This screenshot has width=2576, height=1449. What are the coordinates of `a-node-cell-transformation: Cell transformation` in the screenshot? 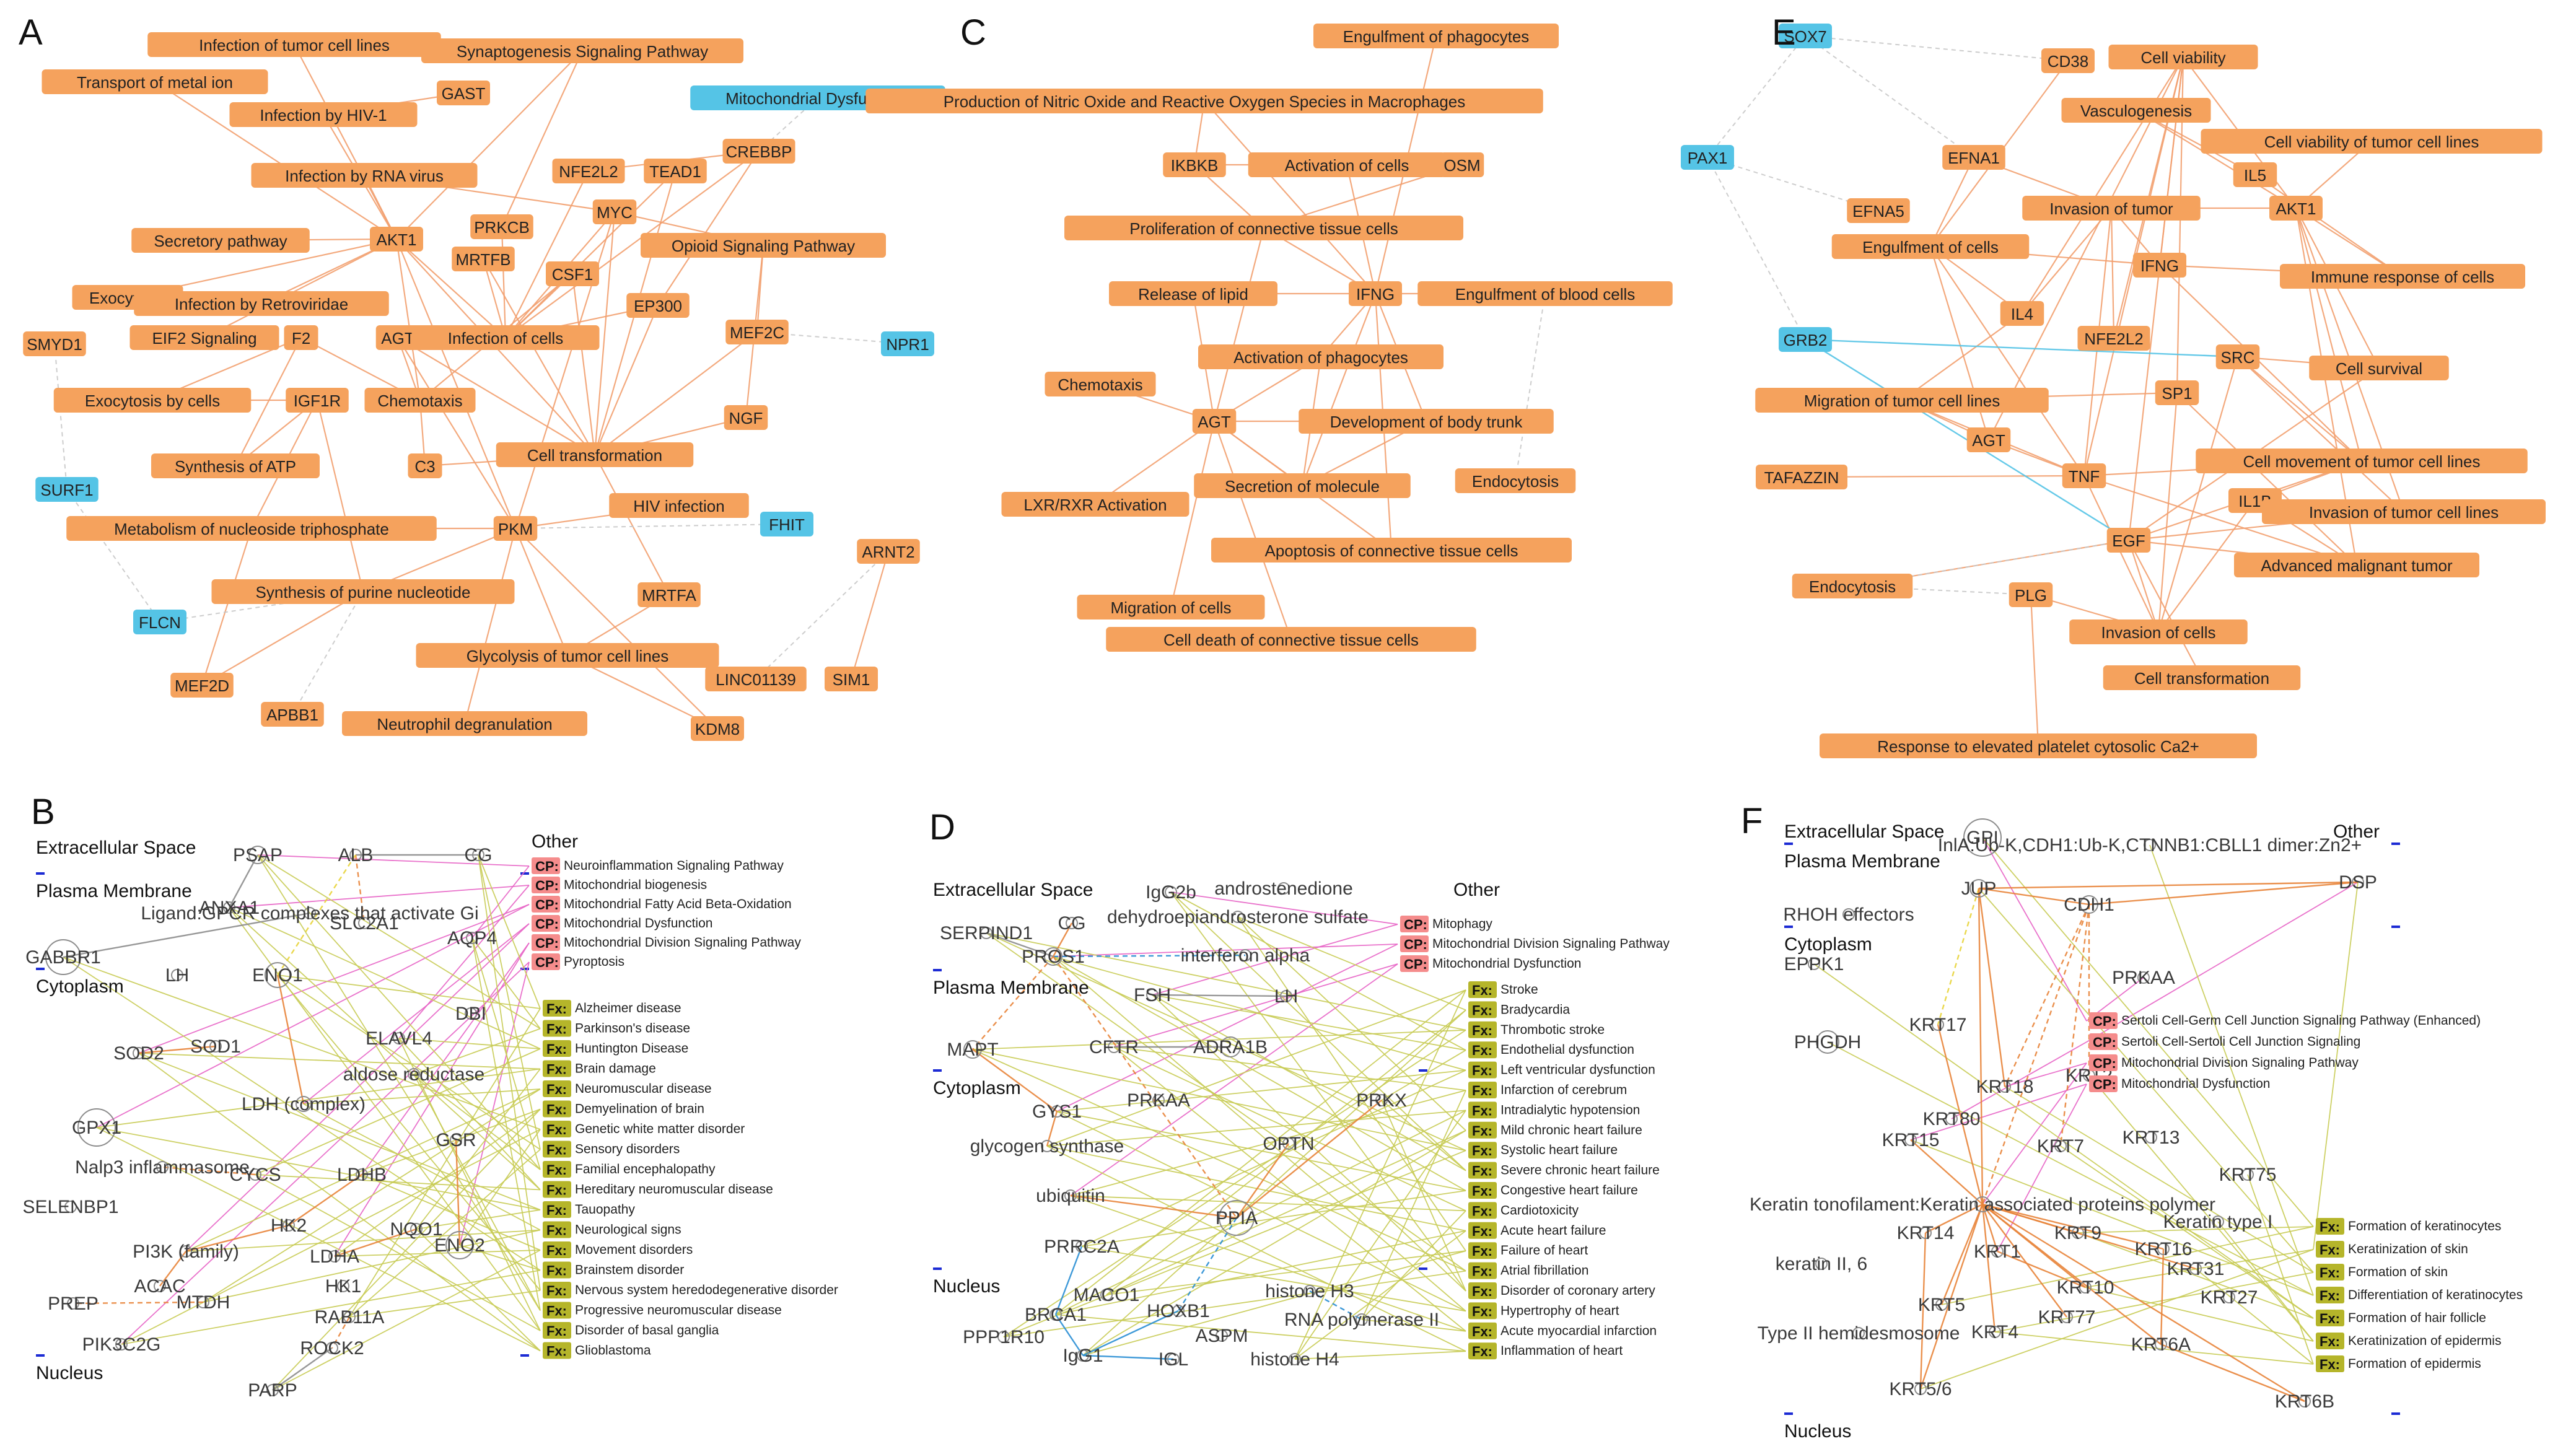 It's located at (595, 454).